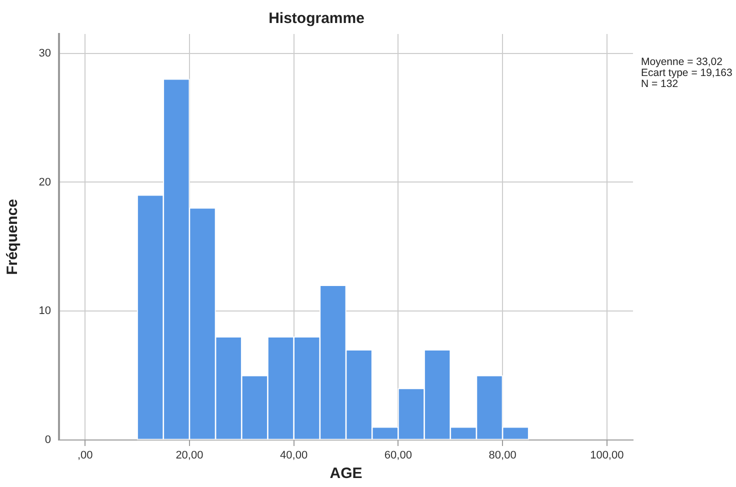  I want to click on y-tick-label: 20, so click(44, 182).